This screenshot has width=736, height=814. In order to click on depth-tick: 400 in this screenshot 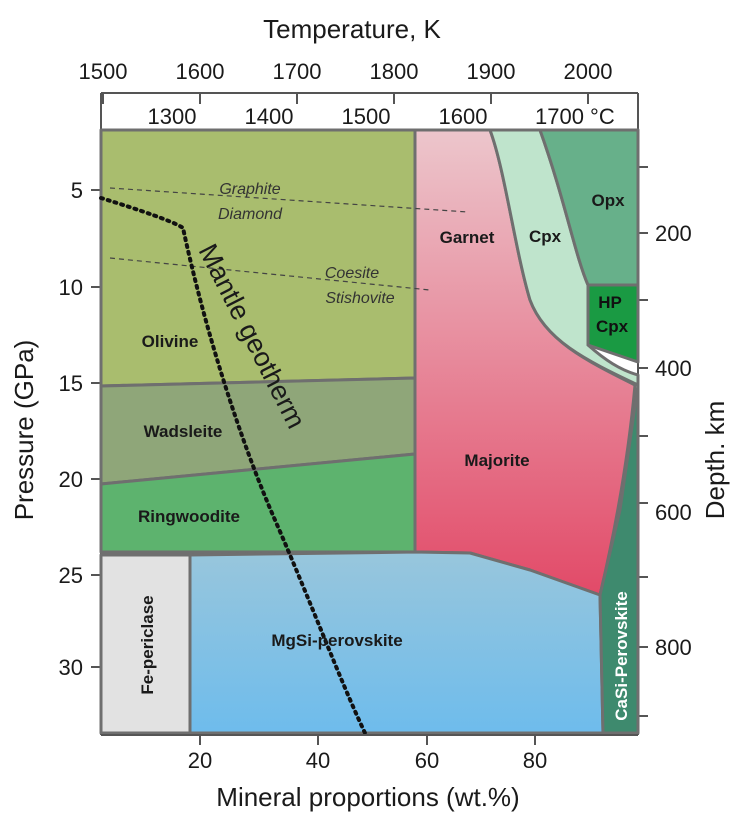, I will do `click(673, 368)`.